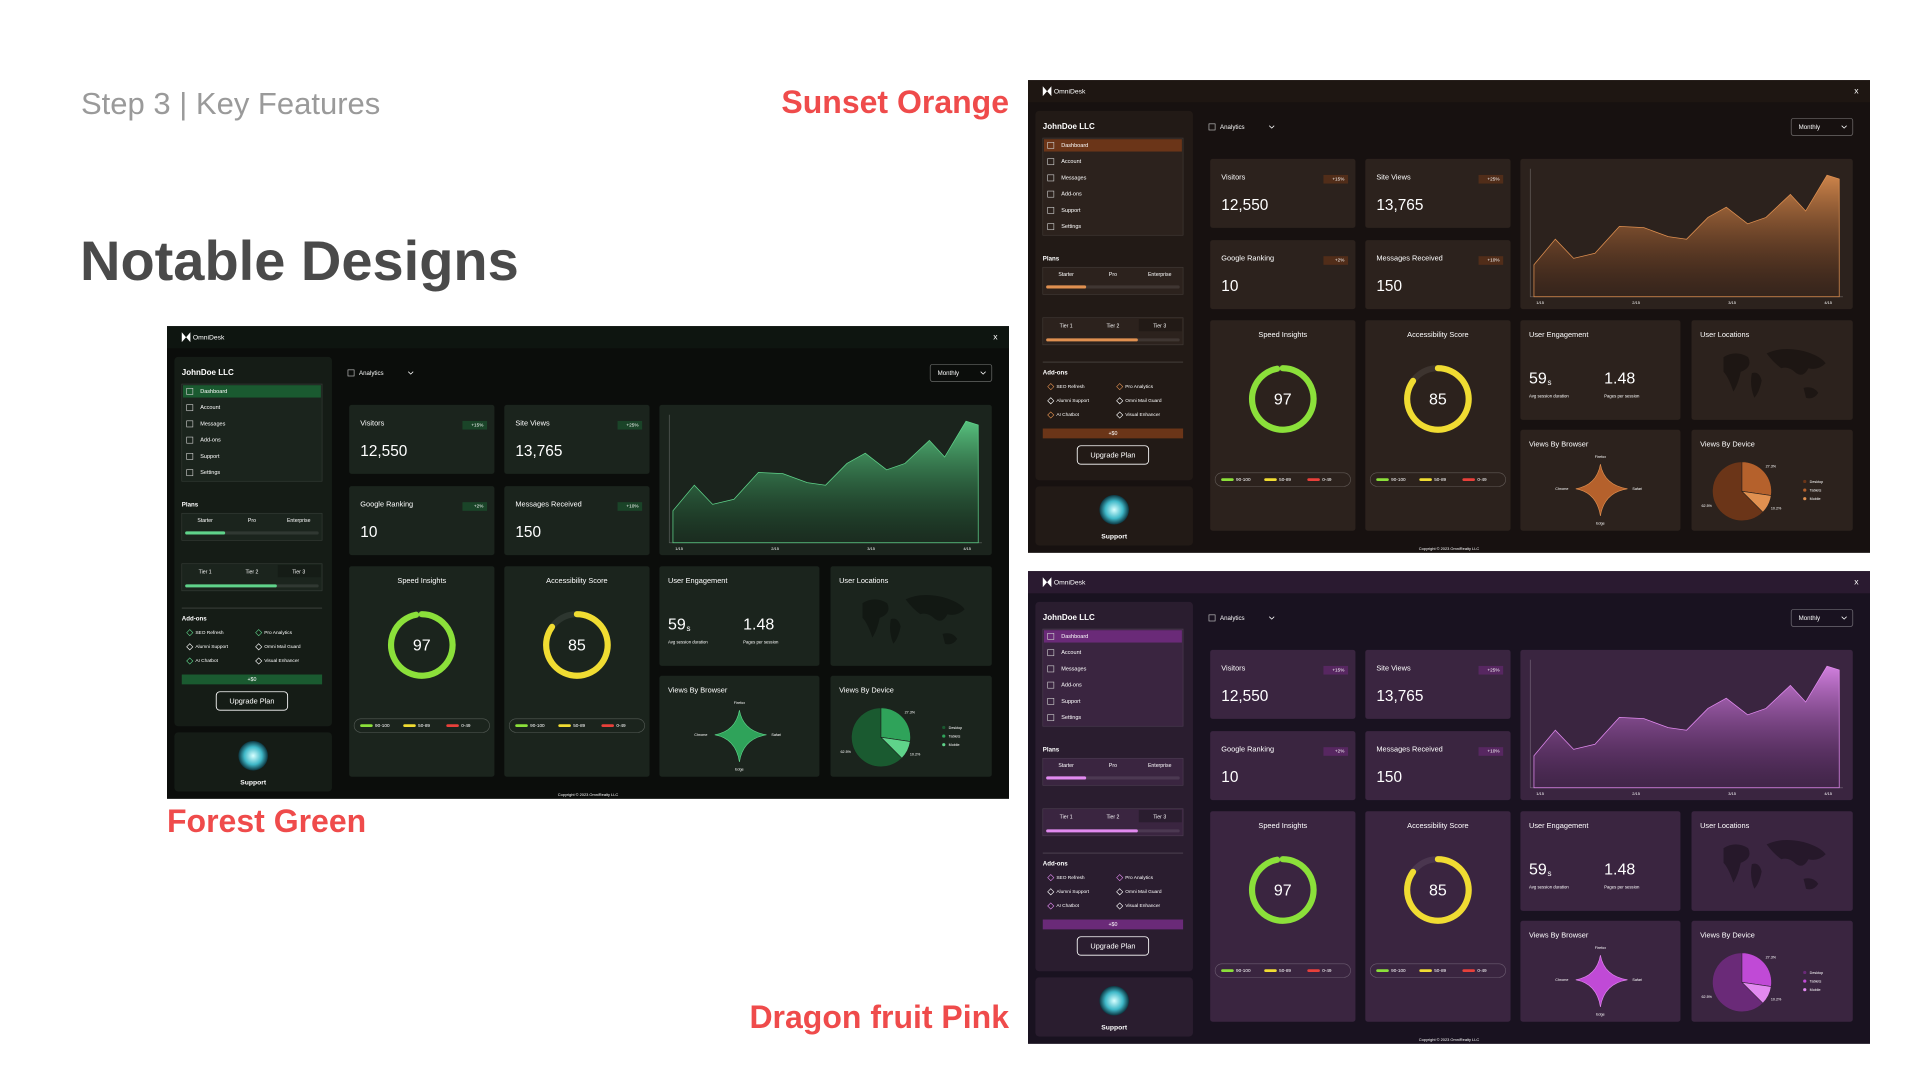  What do you see at coordinates (1113, 455) in the screenshot?
I see `upgrade-button` at bounding box center [1113, 455].